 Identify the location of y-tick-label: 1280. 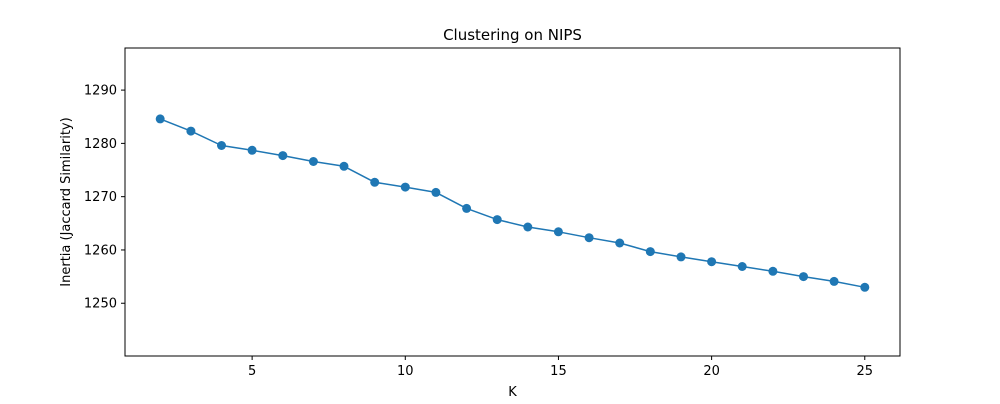
(100, 144).